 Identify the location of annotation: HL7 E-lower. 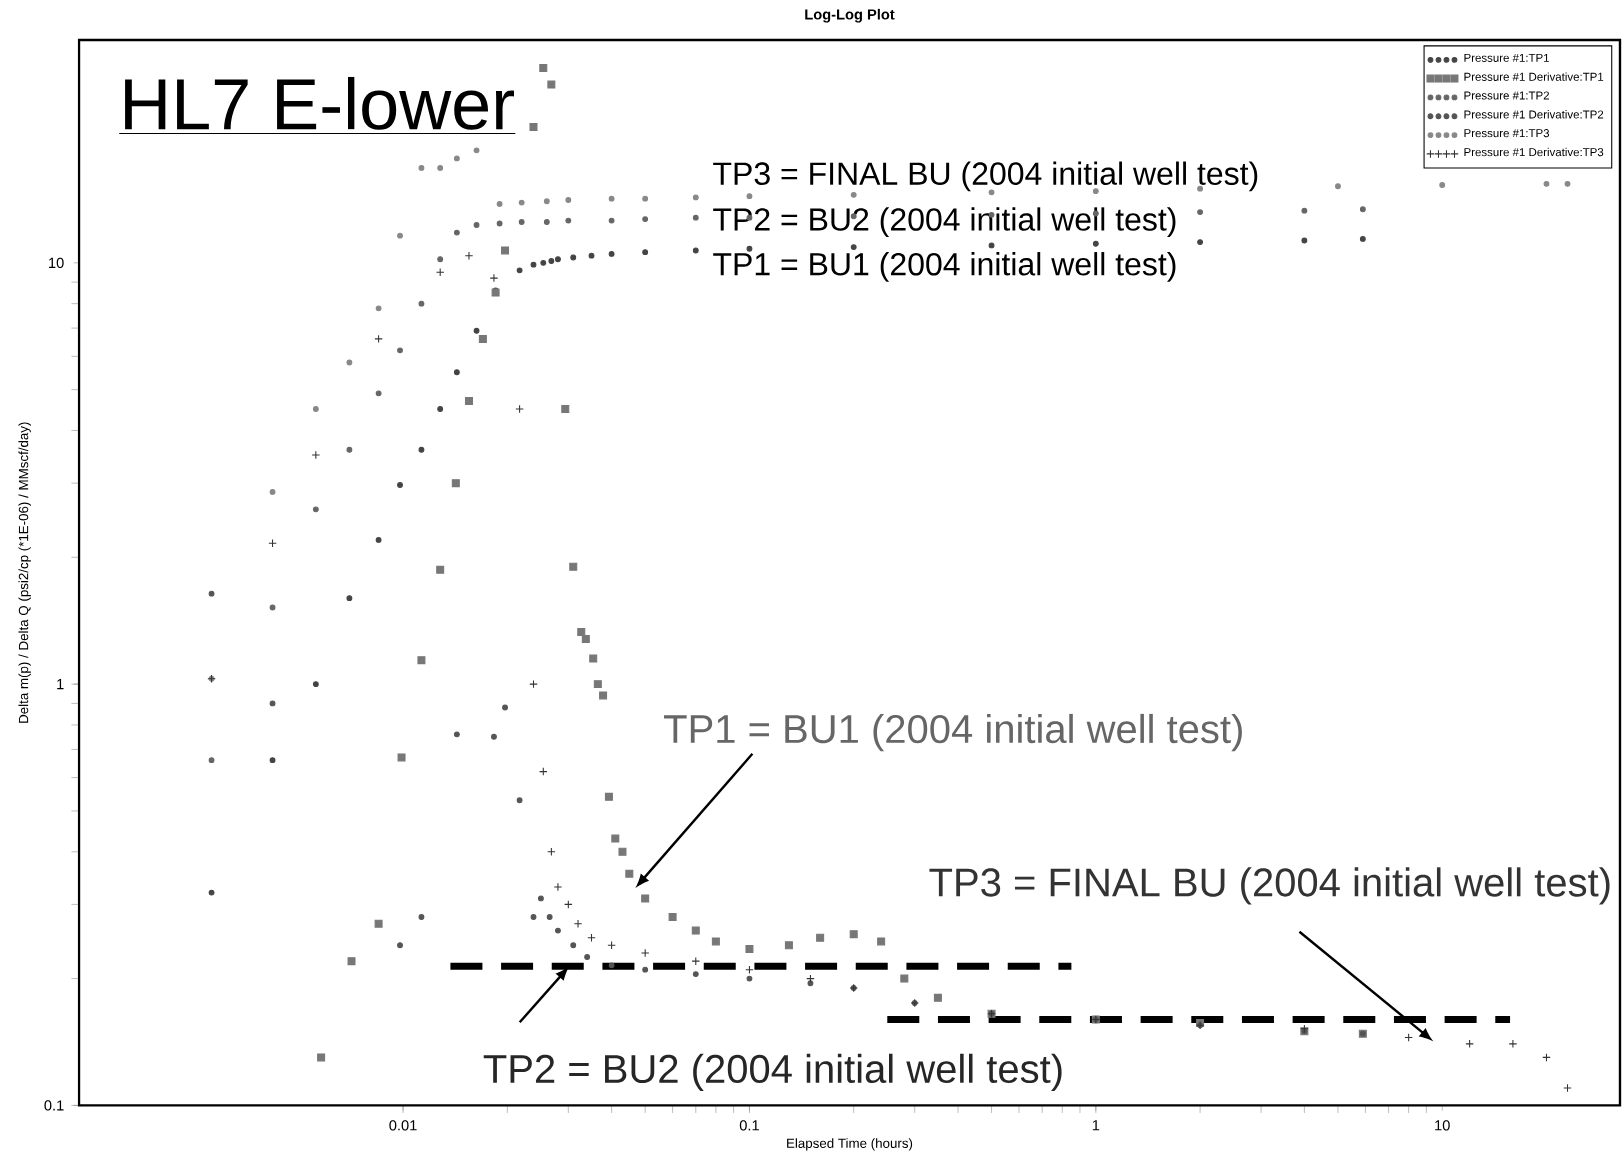
(319, 104).